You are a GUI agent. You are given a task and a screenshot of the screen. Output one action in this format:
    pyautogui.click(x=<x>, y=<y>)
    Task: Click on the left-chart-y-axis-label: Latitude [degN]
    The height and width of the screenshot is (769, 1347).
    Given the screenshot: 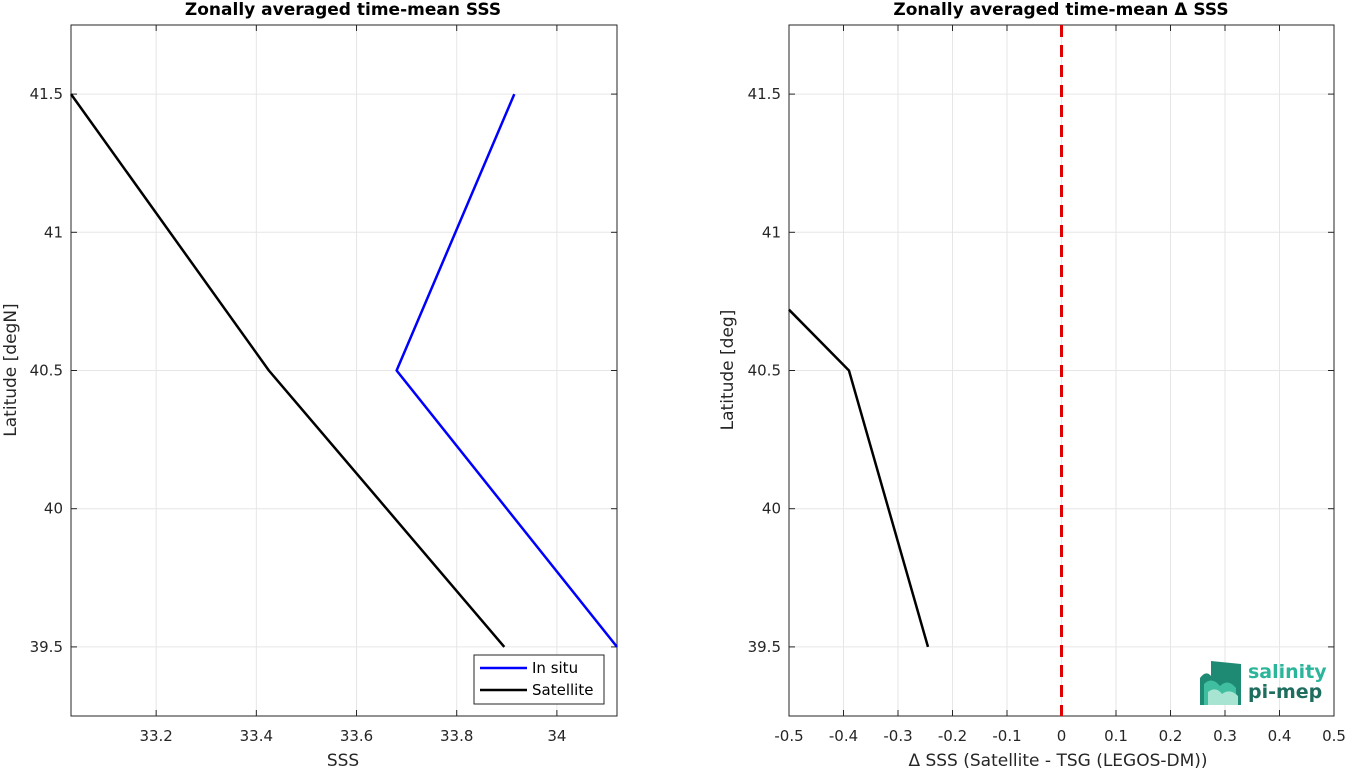 What is the action you would take?
    pyautogui.click(x=11, y=369)
    